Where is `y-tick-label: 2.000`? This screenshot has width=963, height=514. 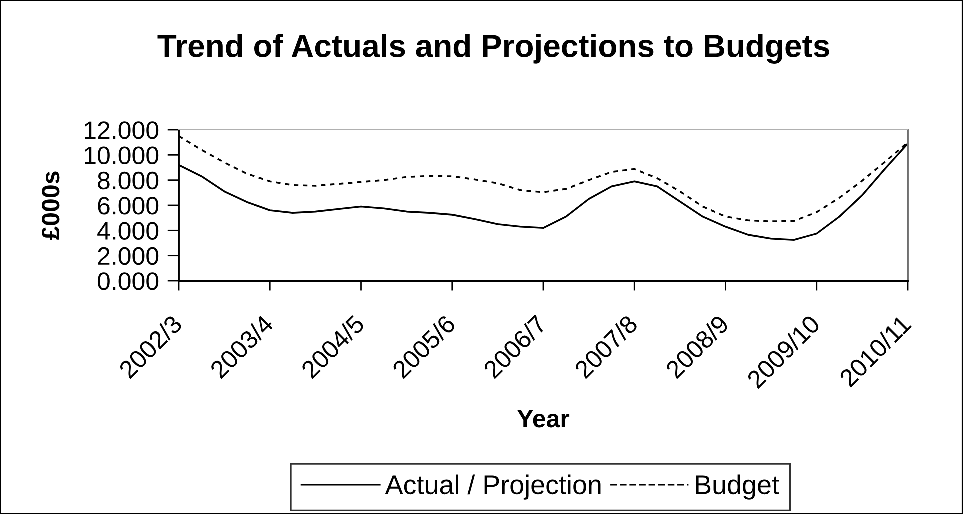
y-tick-label: 2.000 is located at coordinates (128, 256).